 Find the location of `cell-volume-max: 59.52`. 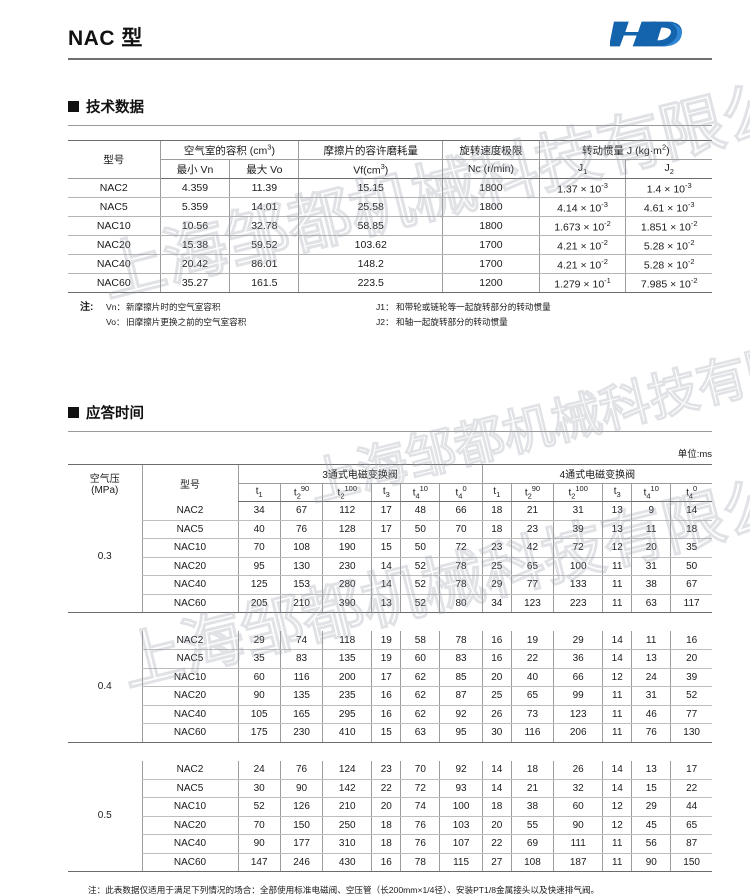

cell-volume-max: 59.52 is located at coordinates (264, 245).